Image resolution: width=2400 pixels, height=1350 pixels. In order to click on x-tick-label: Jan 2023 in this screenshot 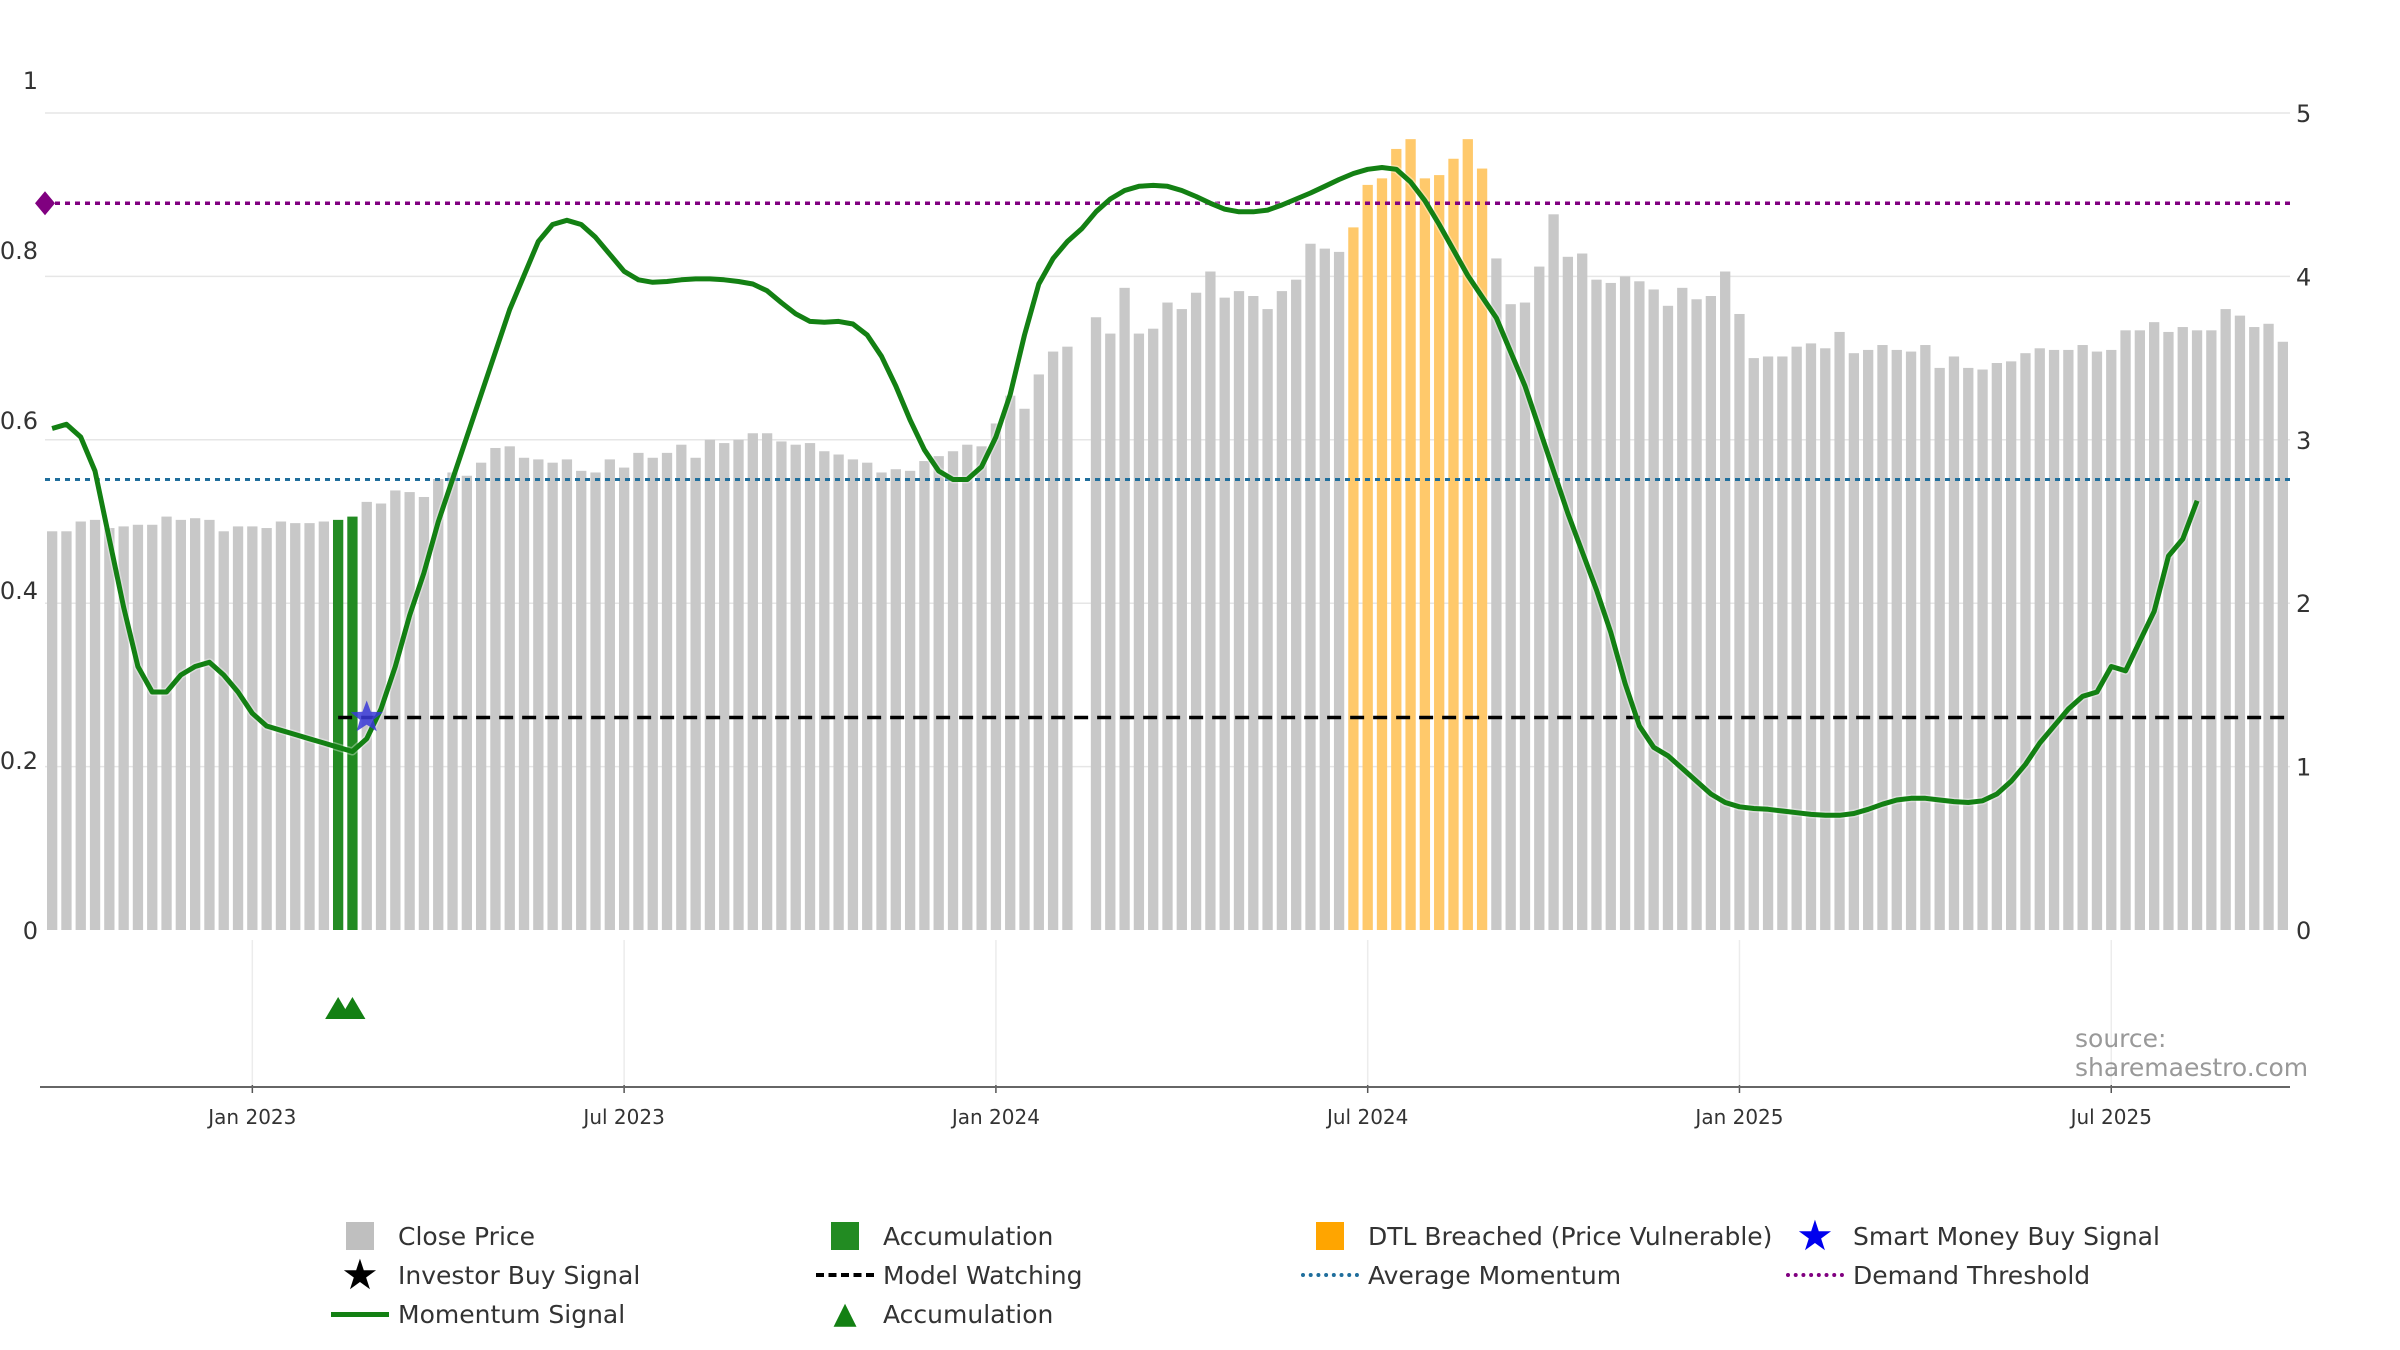, I will do `click(251, 1117)`.